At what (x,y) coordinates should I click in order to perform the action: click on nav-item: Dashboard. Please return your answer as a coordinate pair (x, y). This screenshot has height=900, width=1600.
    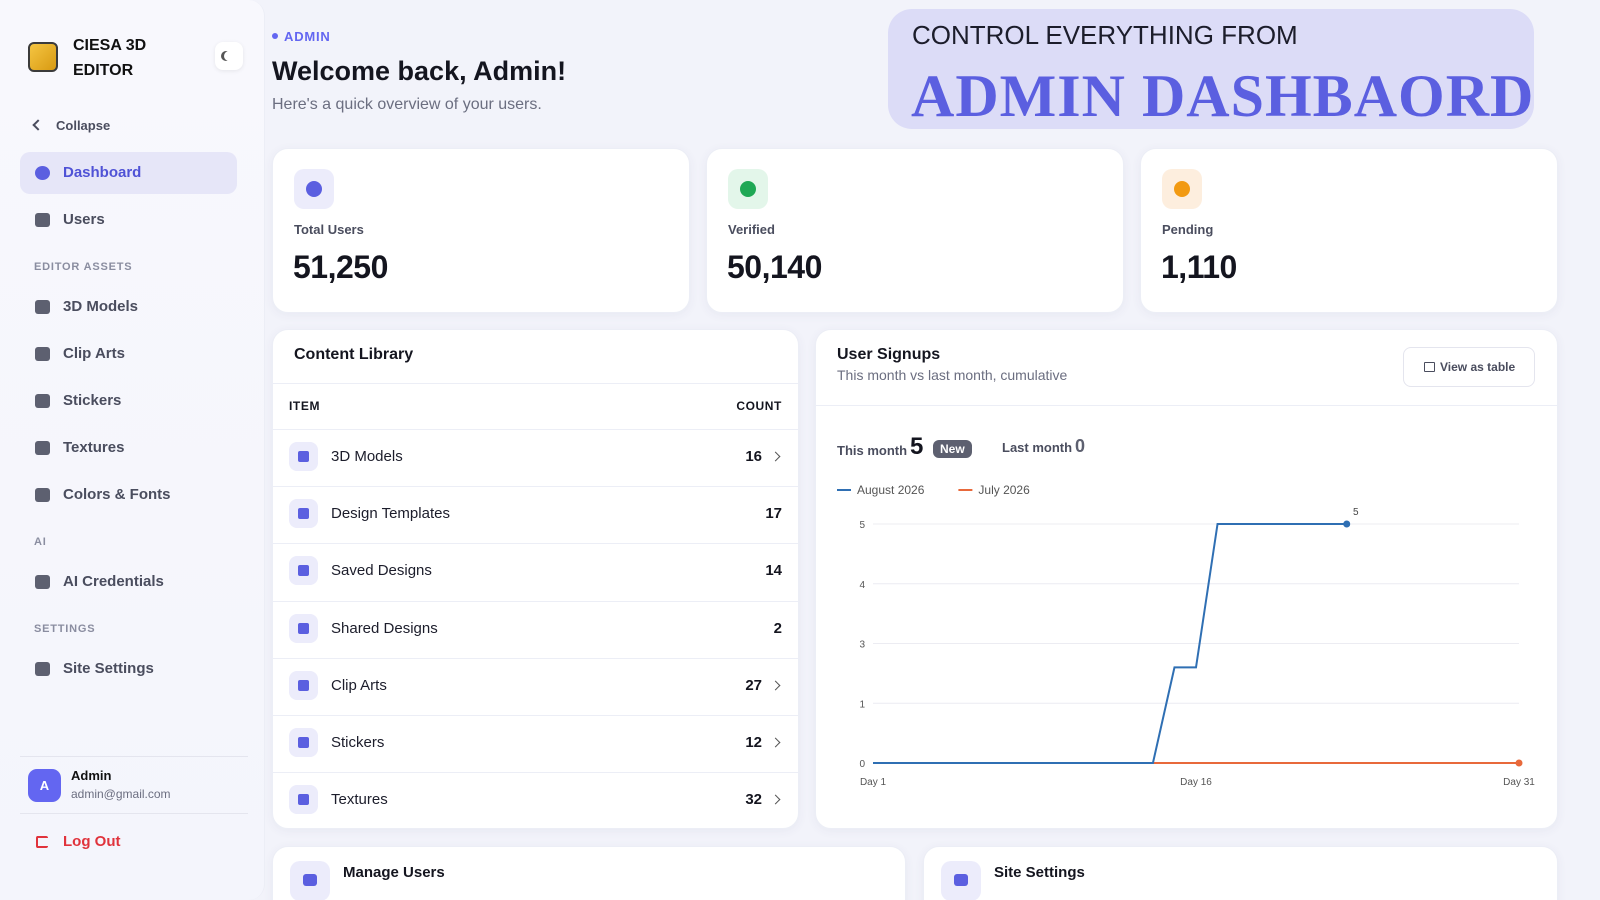
    Looking at the image, I should click on (102, 172).